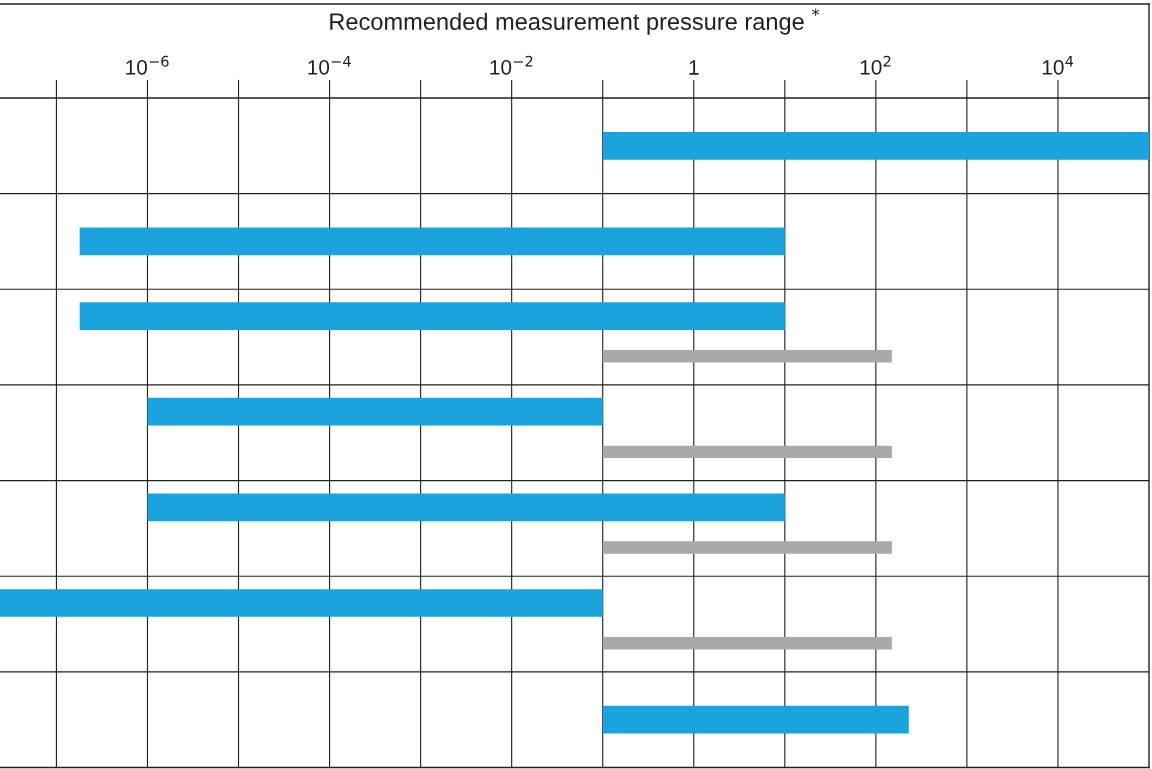  What do you see at coordinates (1058, 65) in the screenshot?
I see `x-tick-label: 10$^{4}$` at bounding box center [1058, 65].